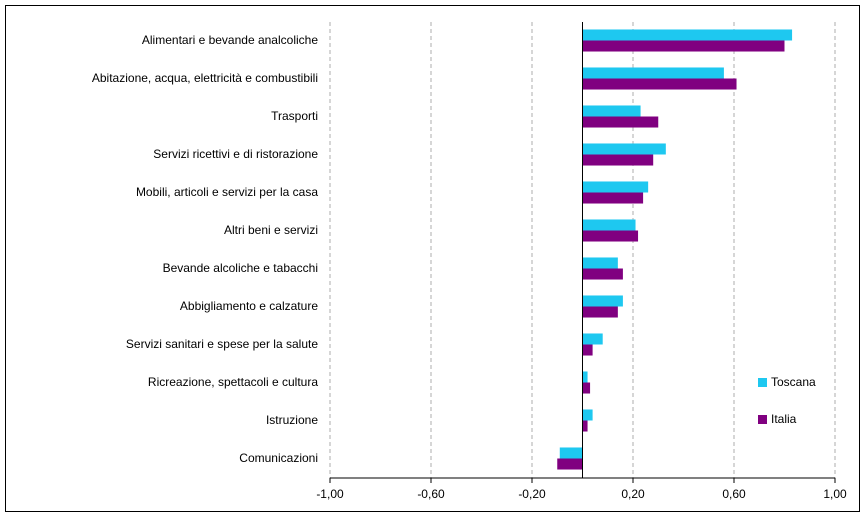 This screenshot has width=866, height=521. Describe the element at coordinates (532, 494) in the screenshot. I see `x-tick-label: -0,20` at that location.